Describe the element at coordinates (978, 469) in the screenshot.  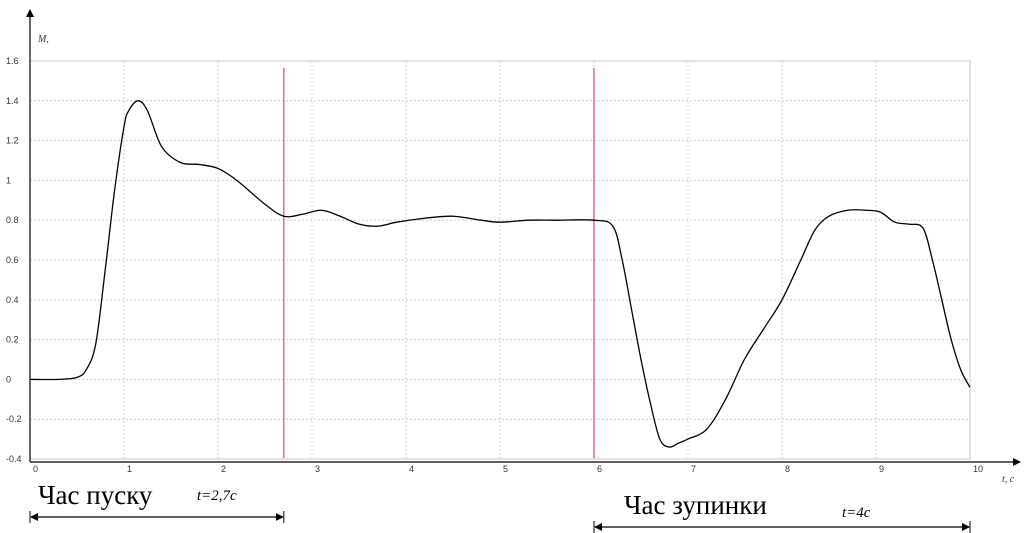
I see `x-tick-label: 10` at that location.